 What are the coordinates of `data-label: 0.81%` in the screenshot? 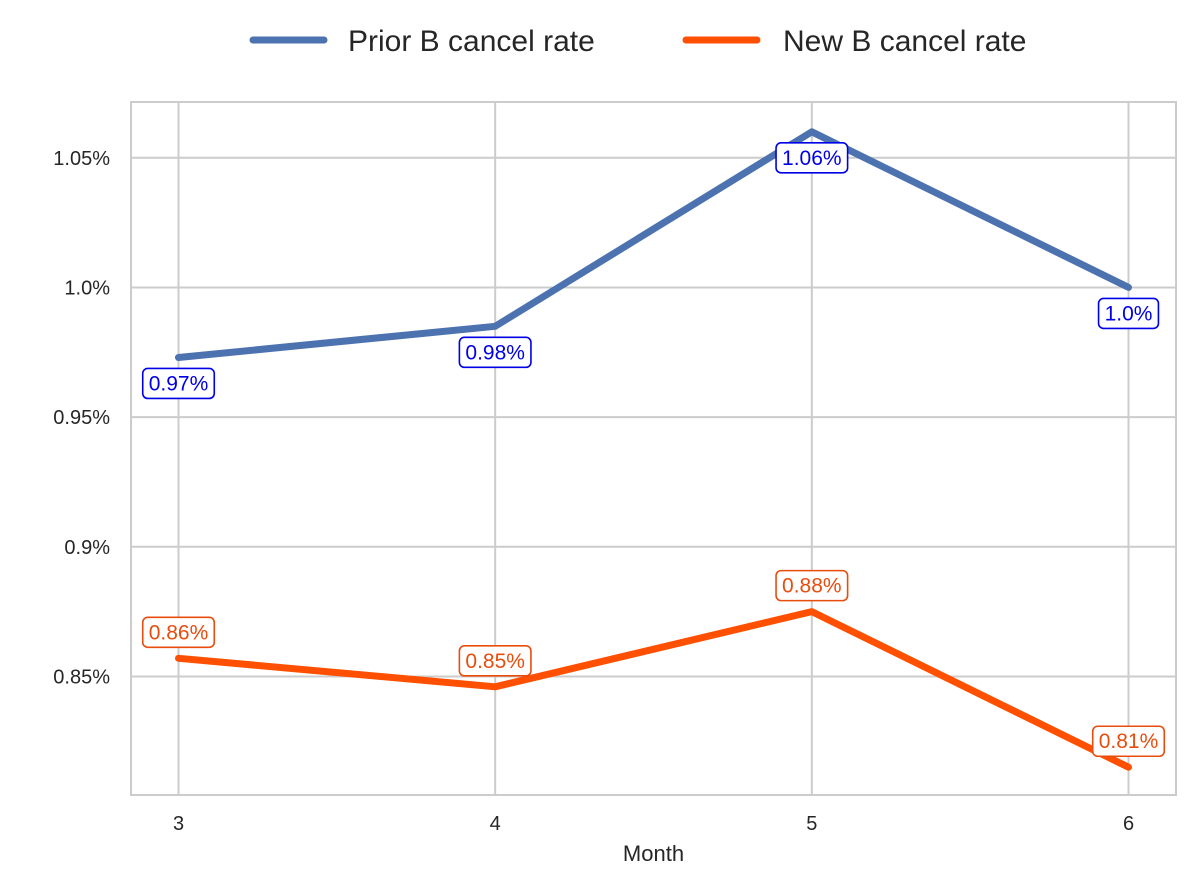 It's located at (1128, 741).